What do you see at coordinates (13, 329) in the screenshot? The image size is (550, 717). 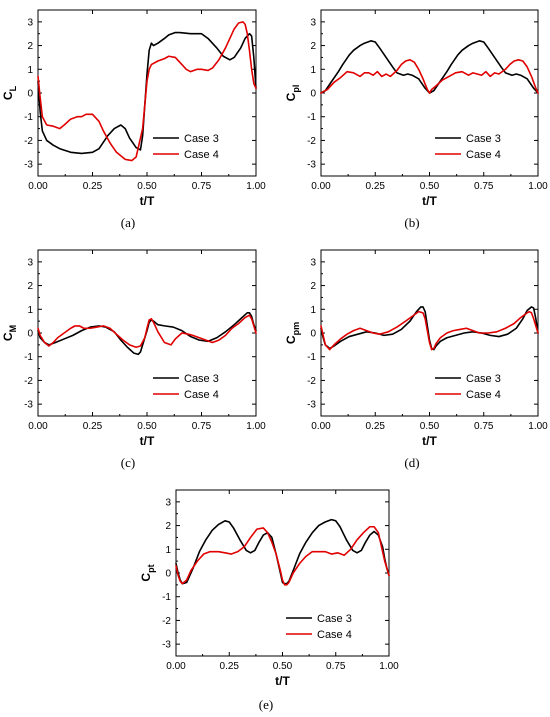 I see `y-axis-title-subscript: M` at bounding box center [13, 329].